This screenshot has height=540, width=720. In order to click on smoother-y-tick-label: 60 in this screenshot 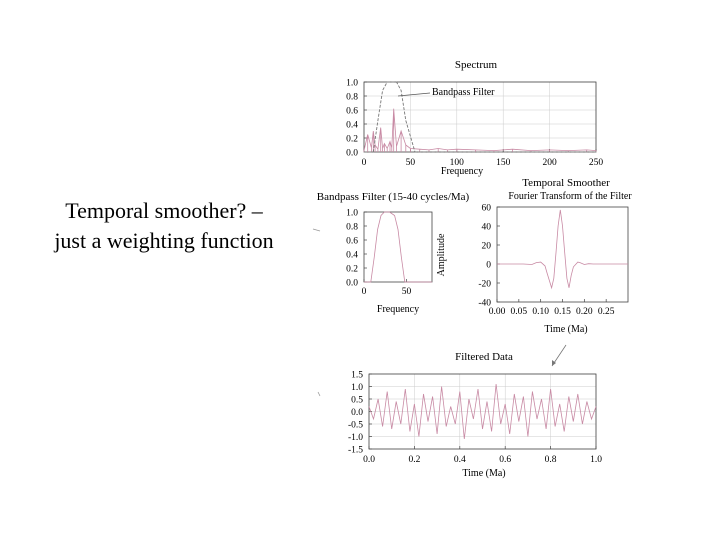, I will do `click(487, 209)`.